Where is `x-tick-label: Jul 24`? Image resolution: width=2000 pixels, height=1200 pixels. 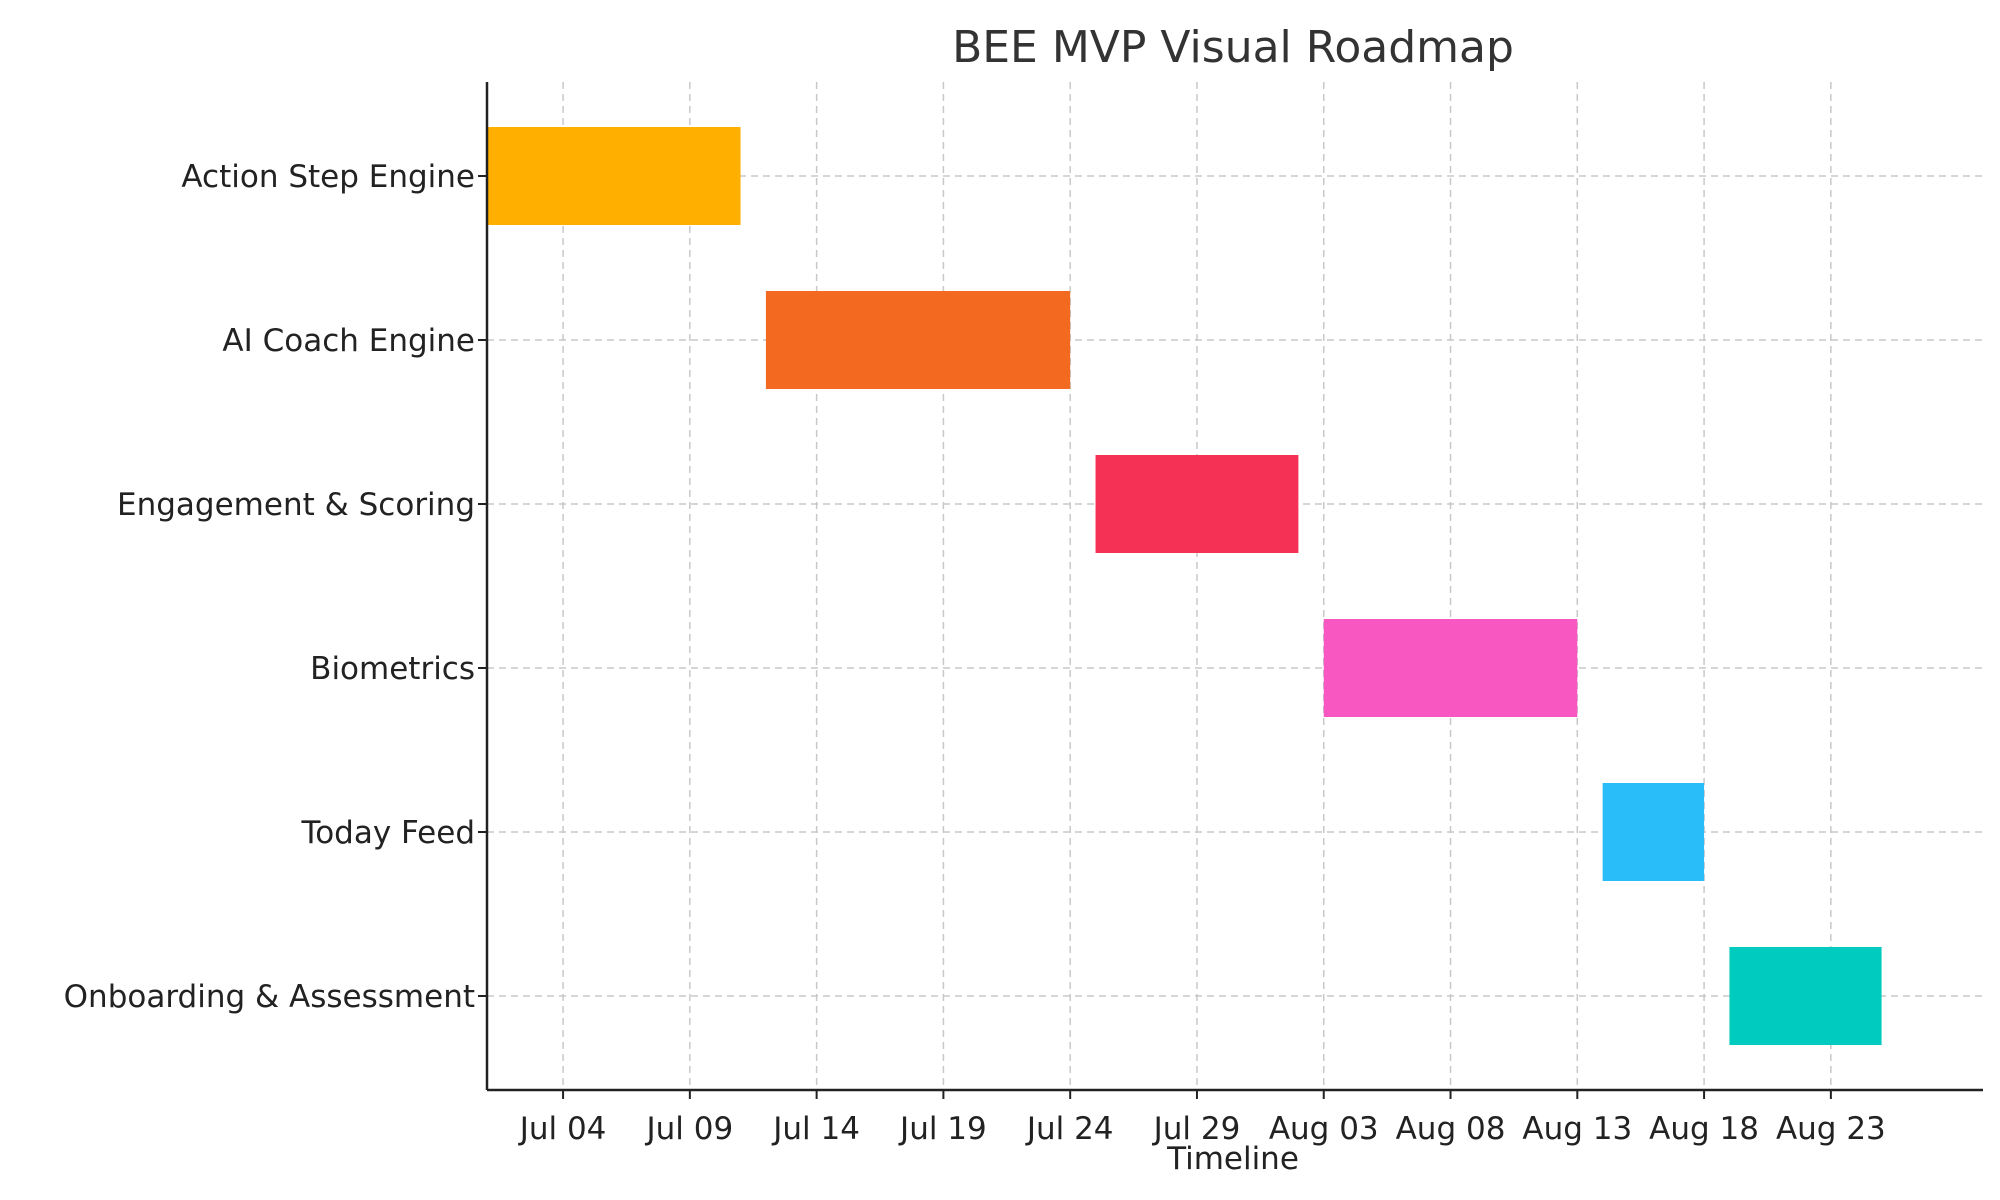
x-tick-label: Jul 24 is located at coordinates (1069, 1129).